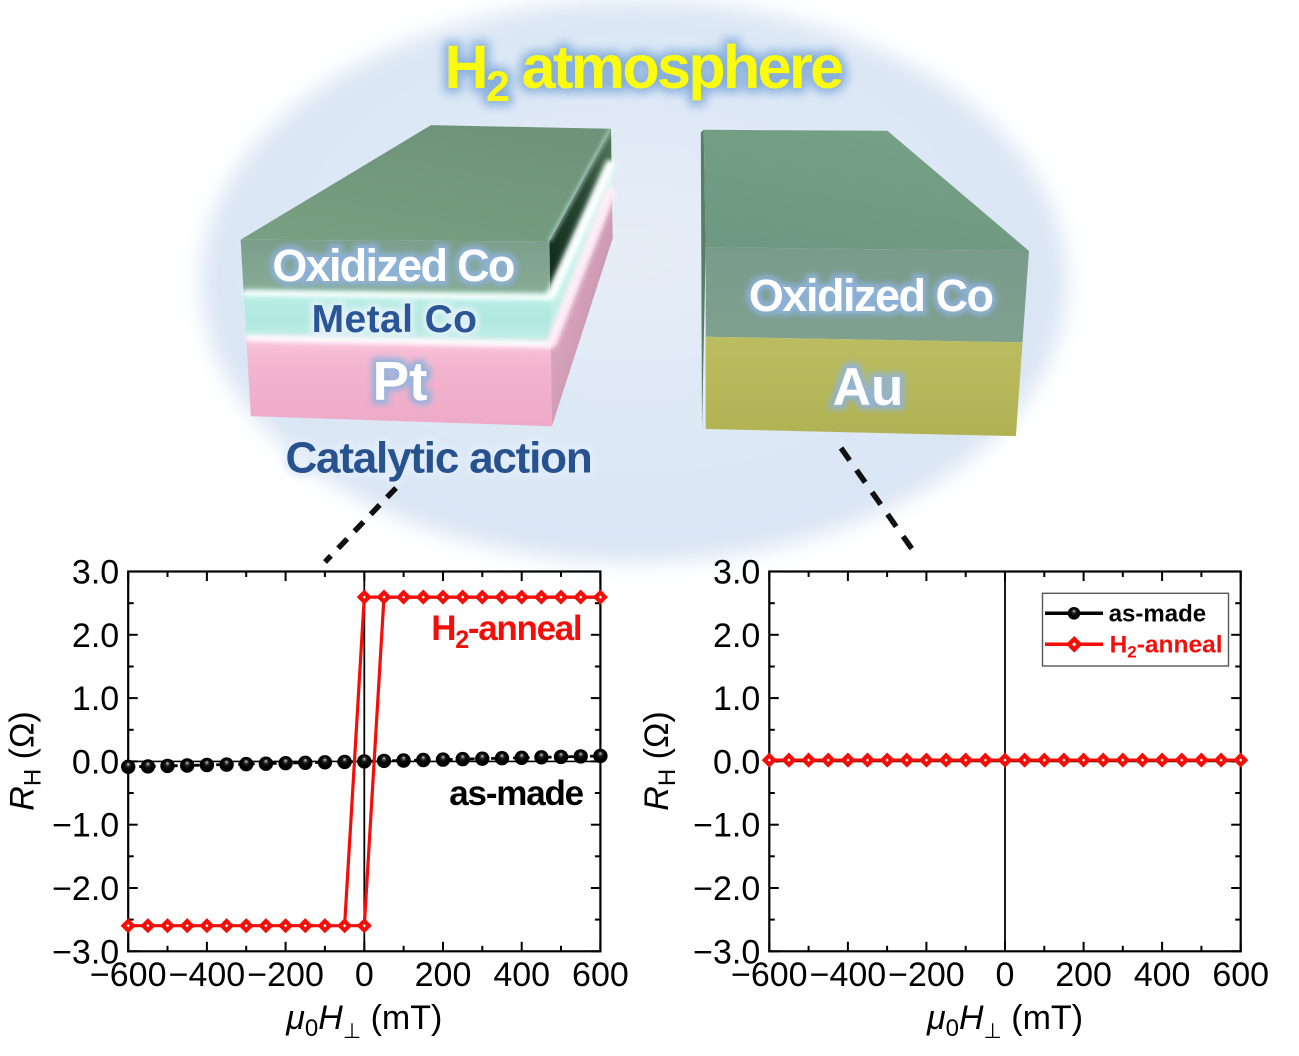 Image resolution: width=1299 pixels, height=1056 pixels. What do you see at coordinates (868, 387) in the screenshot?
I see `svg-text: Au` at bounding box center [868, 387].